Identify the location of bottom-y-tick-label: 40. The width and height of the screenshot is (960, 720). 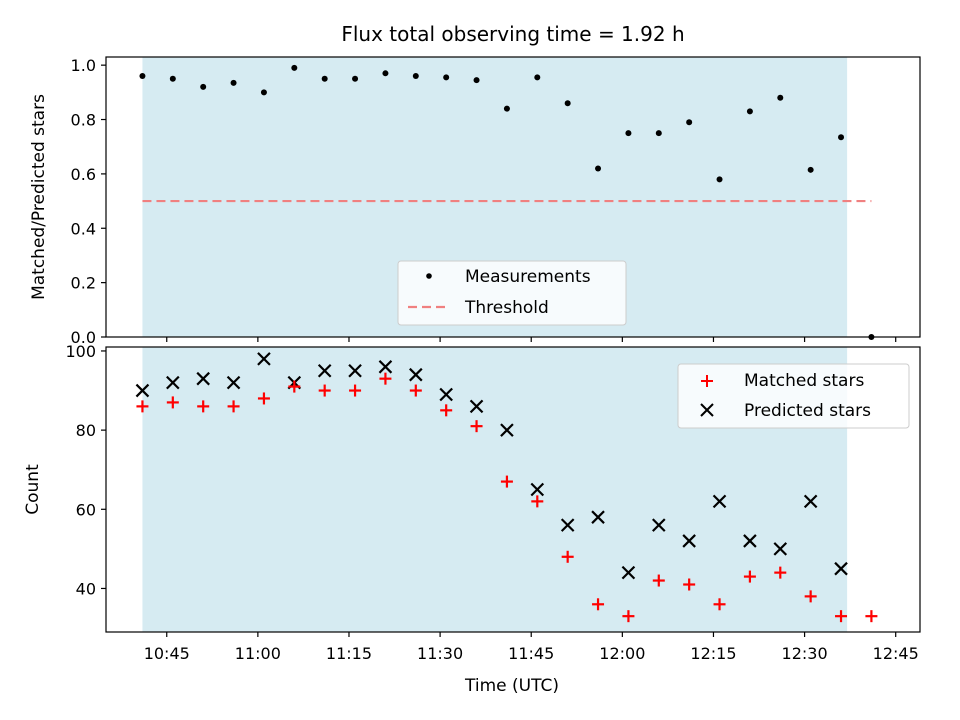
(86, 588).